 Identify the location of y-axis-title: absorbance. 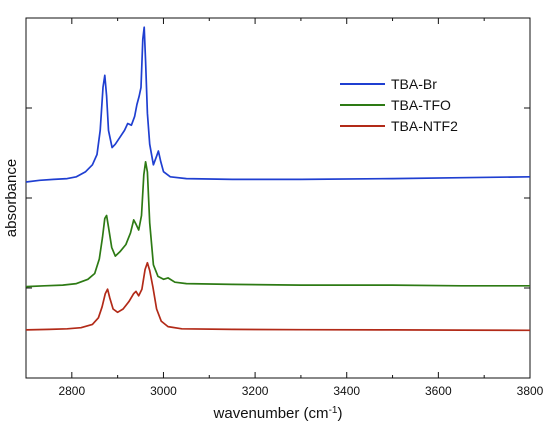
(11, 198).